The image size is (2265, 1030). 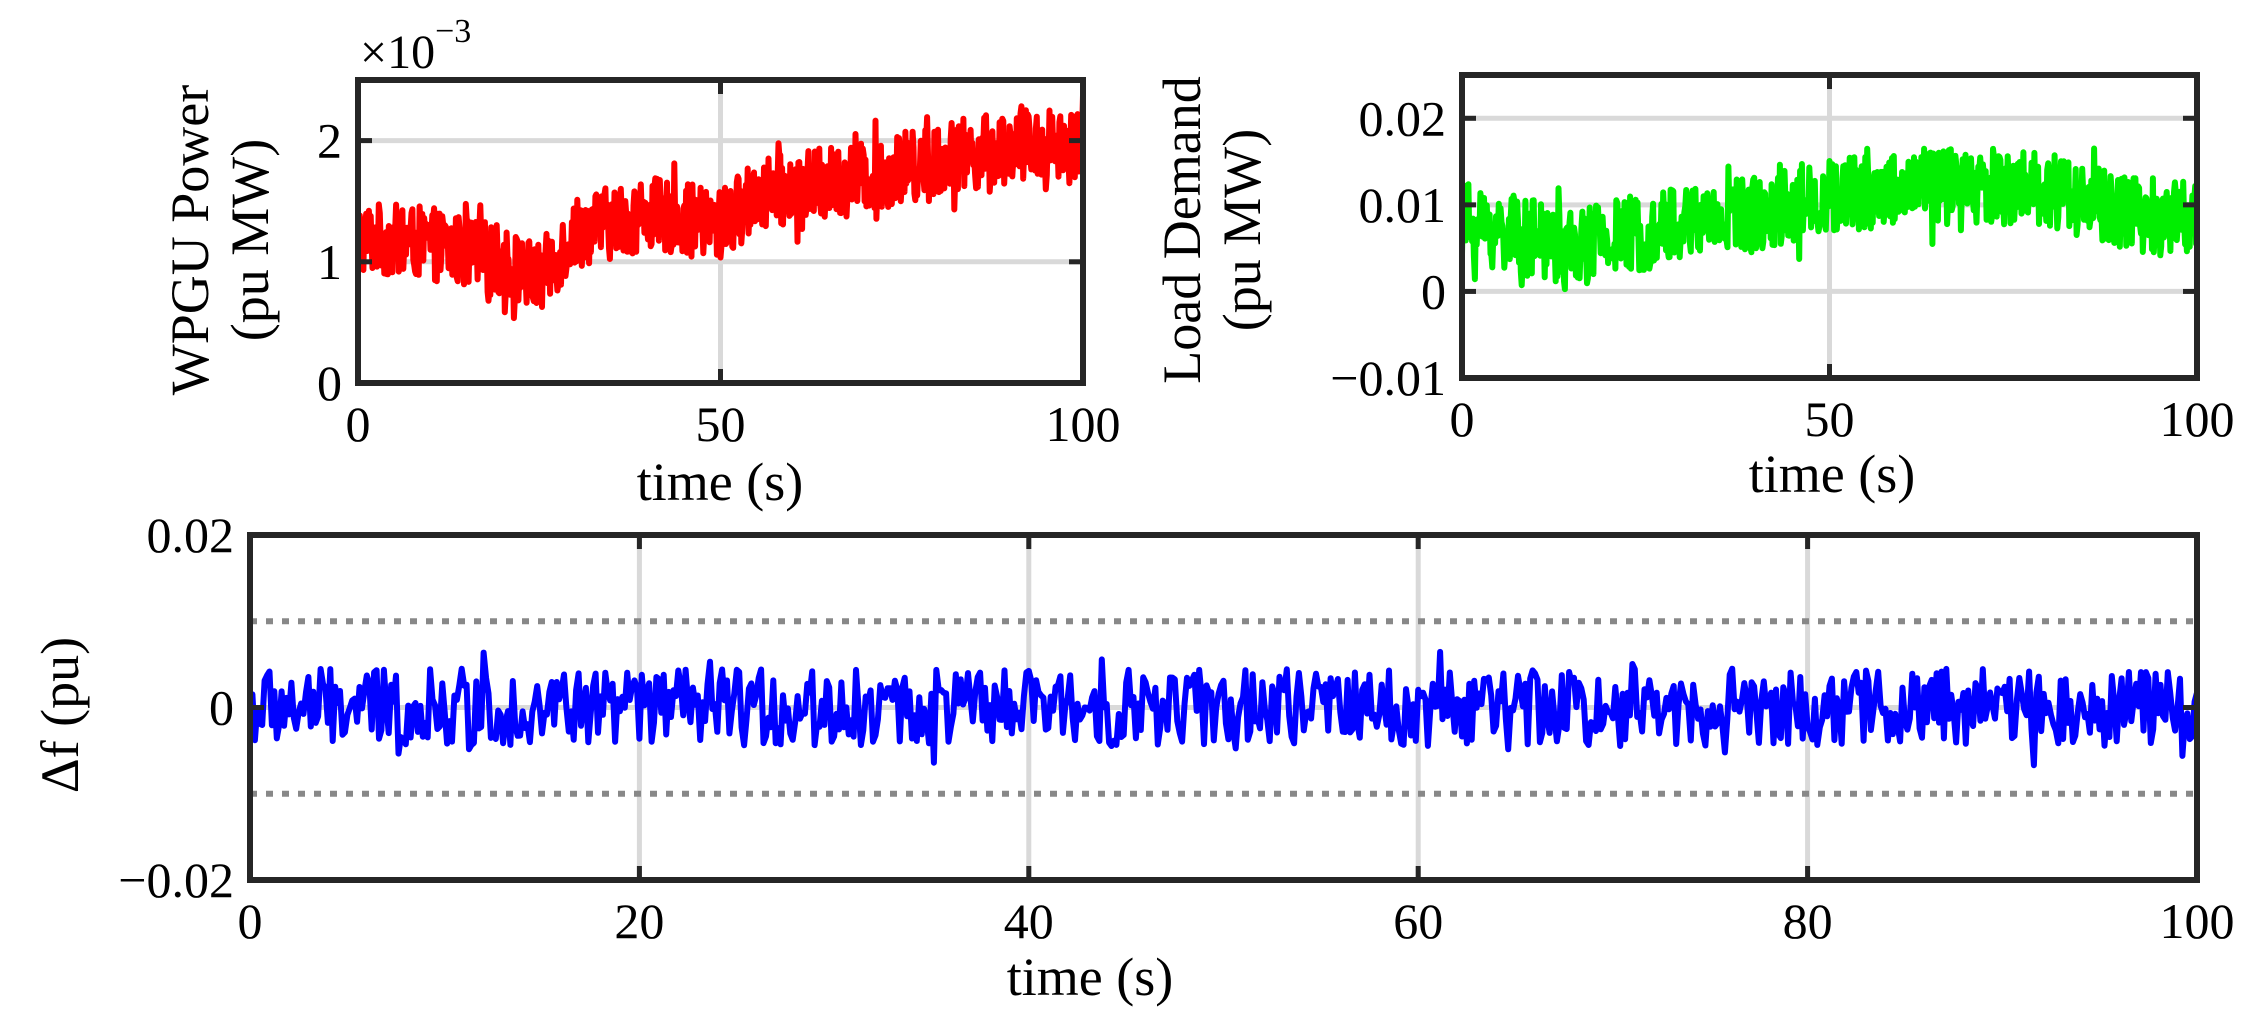 What do you see at coordinates (329, 141) in the screenshot?
I see `y-tick-label: 2` at bounding box center [329, 141].